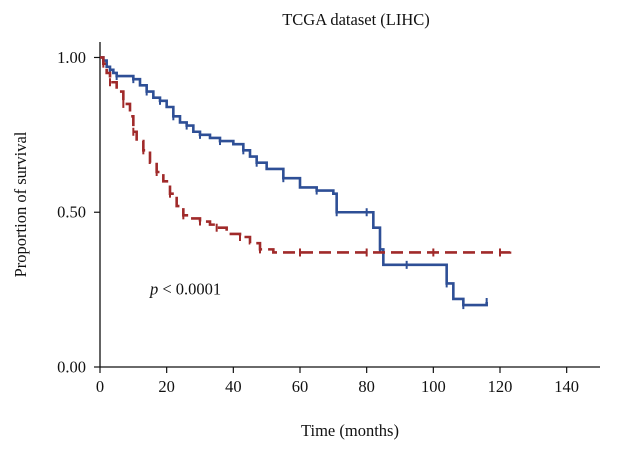 The width and height of the screenshot is (629, 449). I want to click on x-tick-label: 20, so click(166, 386).